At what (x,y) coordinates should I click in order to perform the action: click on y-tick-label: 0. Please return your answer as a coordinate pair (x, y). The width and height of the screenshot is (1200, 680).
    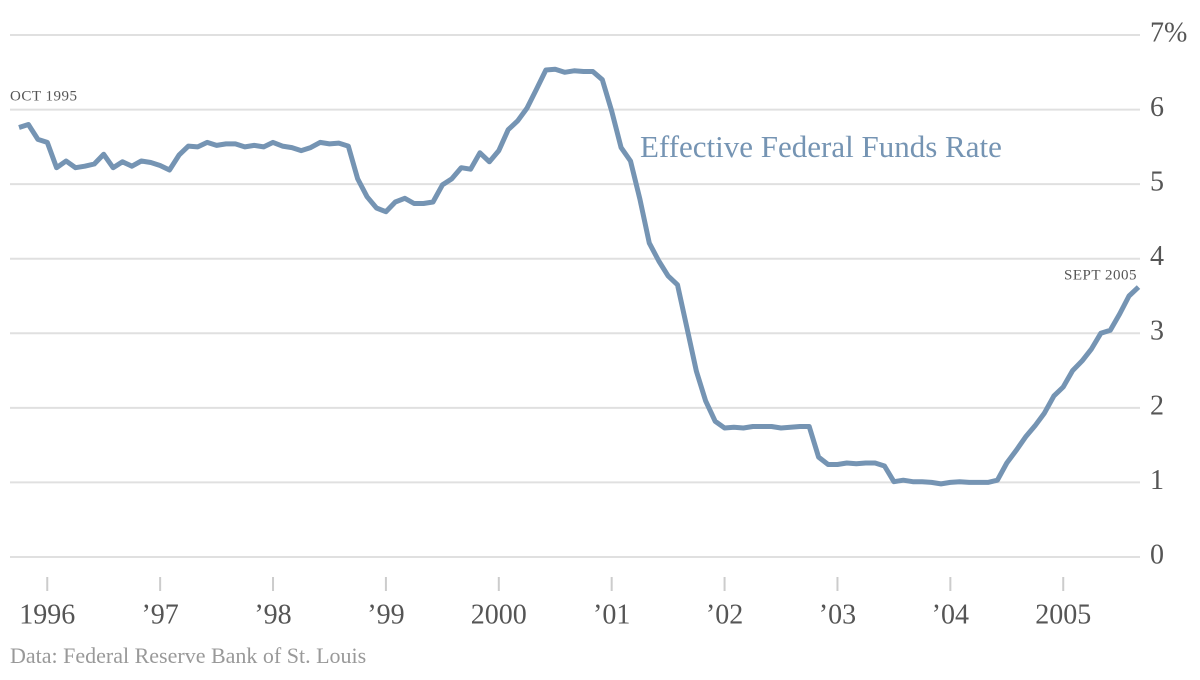
    Looking at the image, I should click on (1157, 554).